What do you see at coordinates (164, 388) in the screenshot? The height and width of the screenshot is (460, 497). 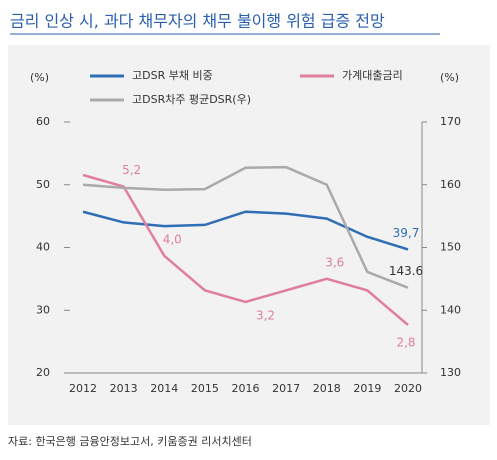 I see `x-tick-label: 2014` at bounding box center [164, 388].